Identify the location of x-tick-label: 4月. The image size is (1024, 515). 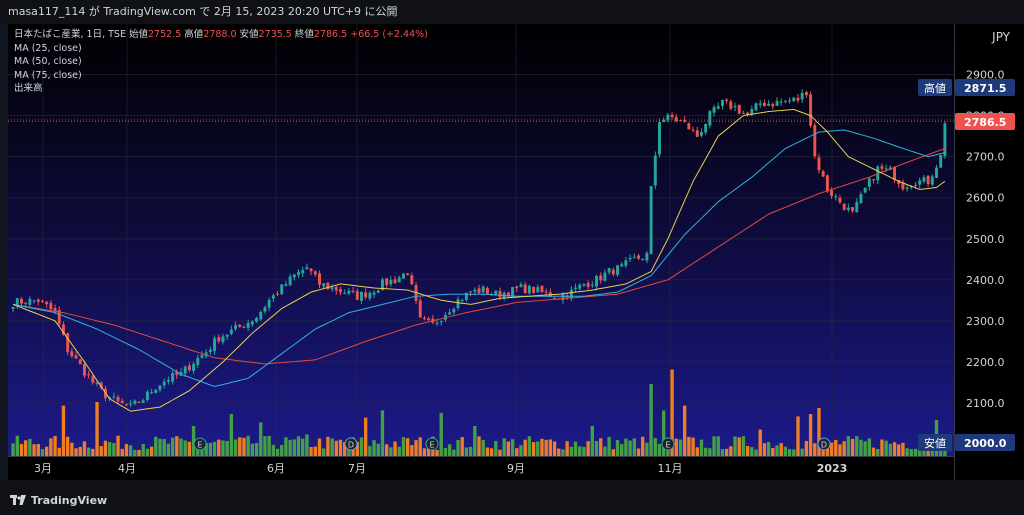
(127, 468).